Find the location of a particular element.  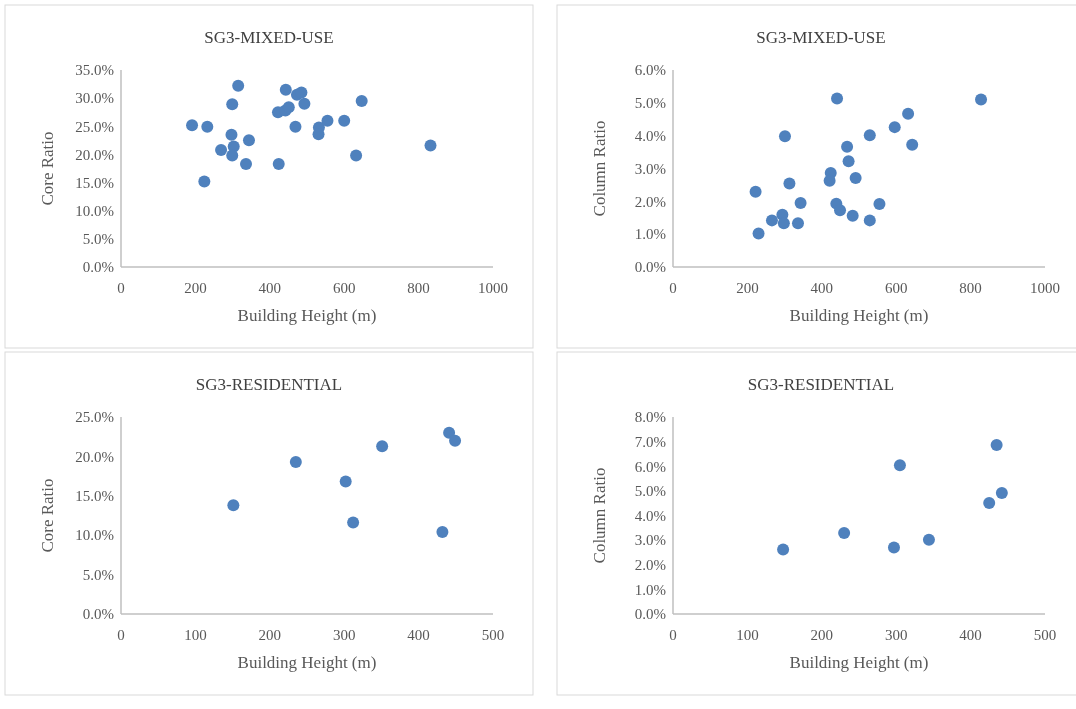

y-tick-label: 30.0% is located at coordinates (94, 98).